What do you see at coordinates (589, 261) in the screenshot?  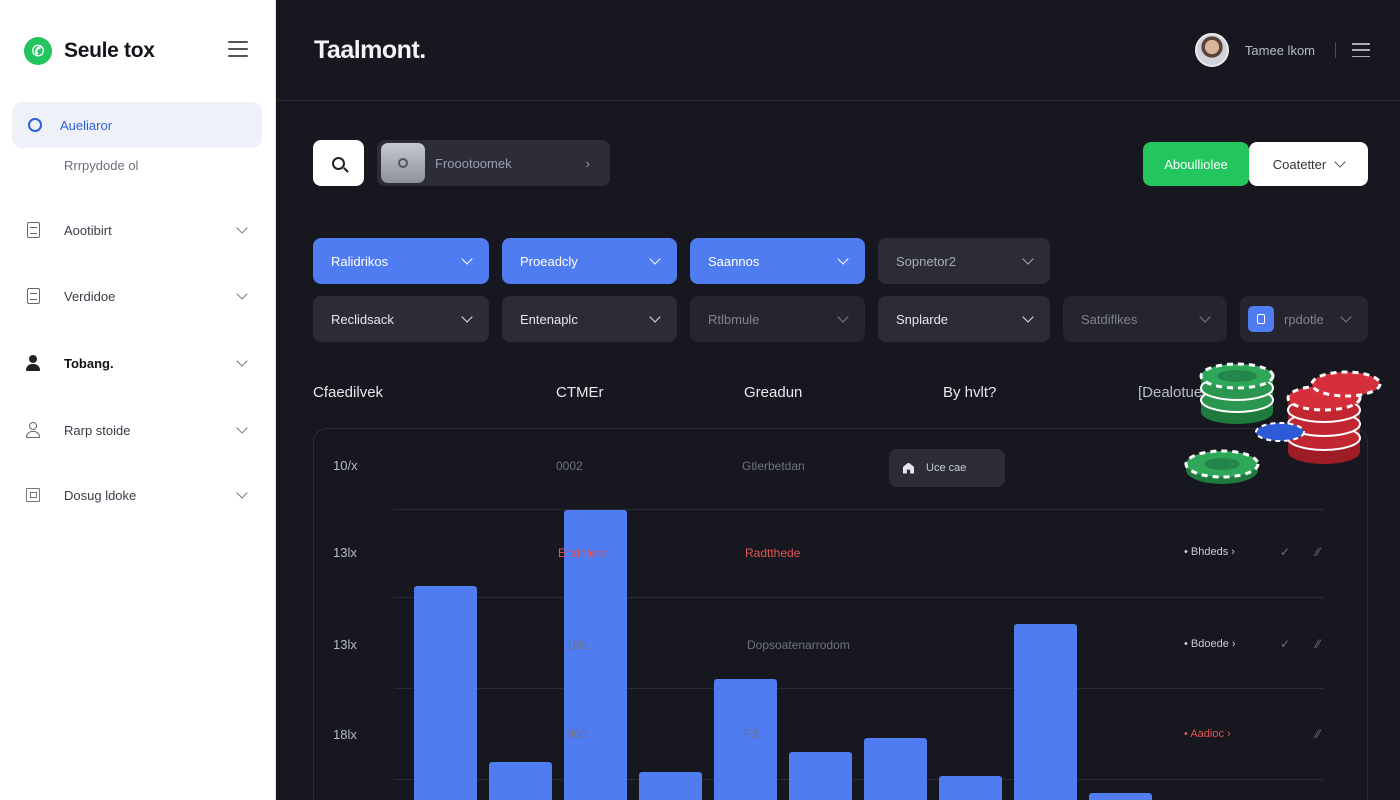 I see `dropdown-r1-2: Proeadcly` at bounding box center [589, 261].